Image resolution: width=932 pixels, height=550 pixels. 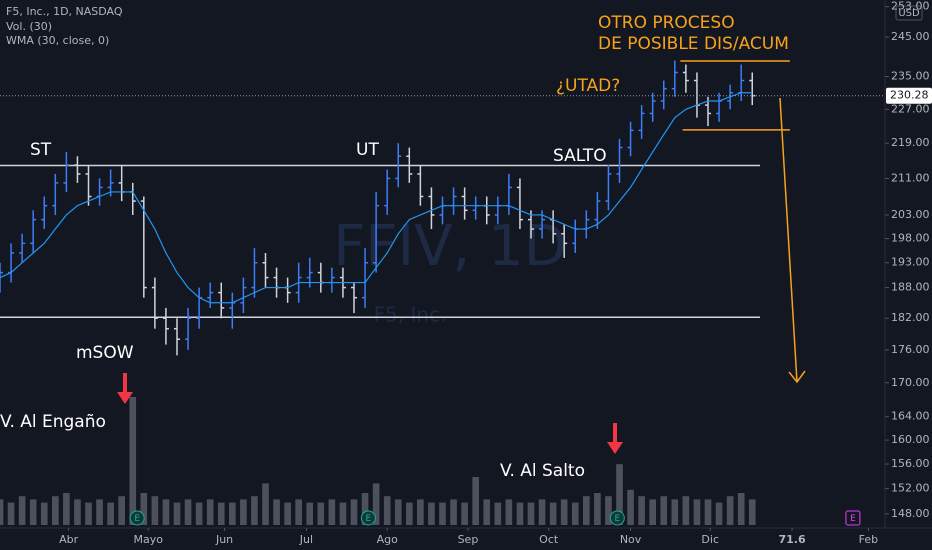 I want to click on y-tick-label: 170.00, so click(x=910, y=382).